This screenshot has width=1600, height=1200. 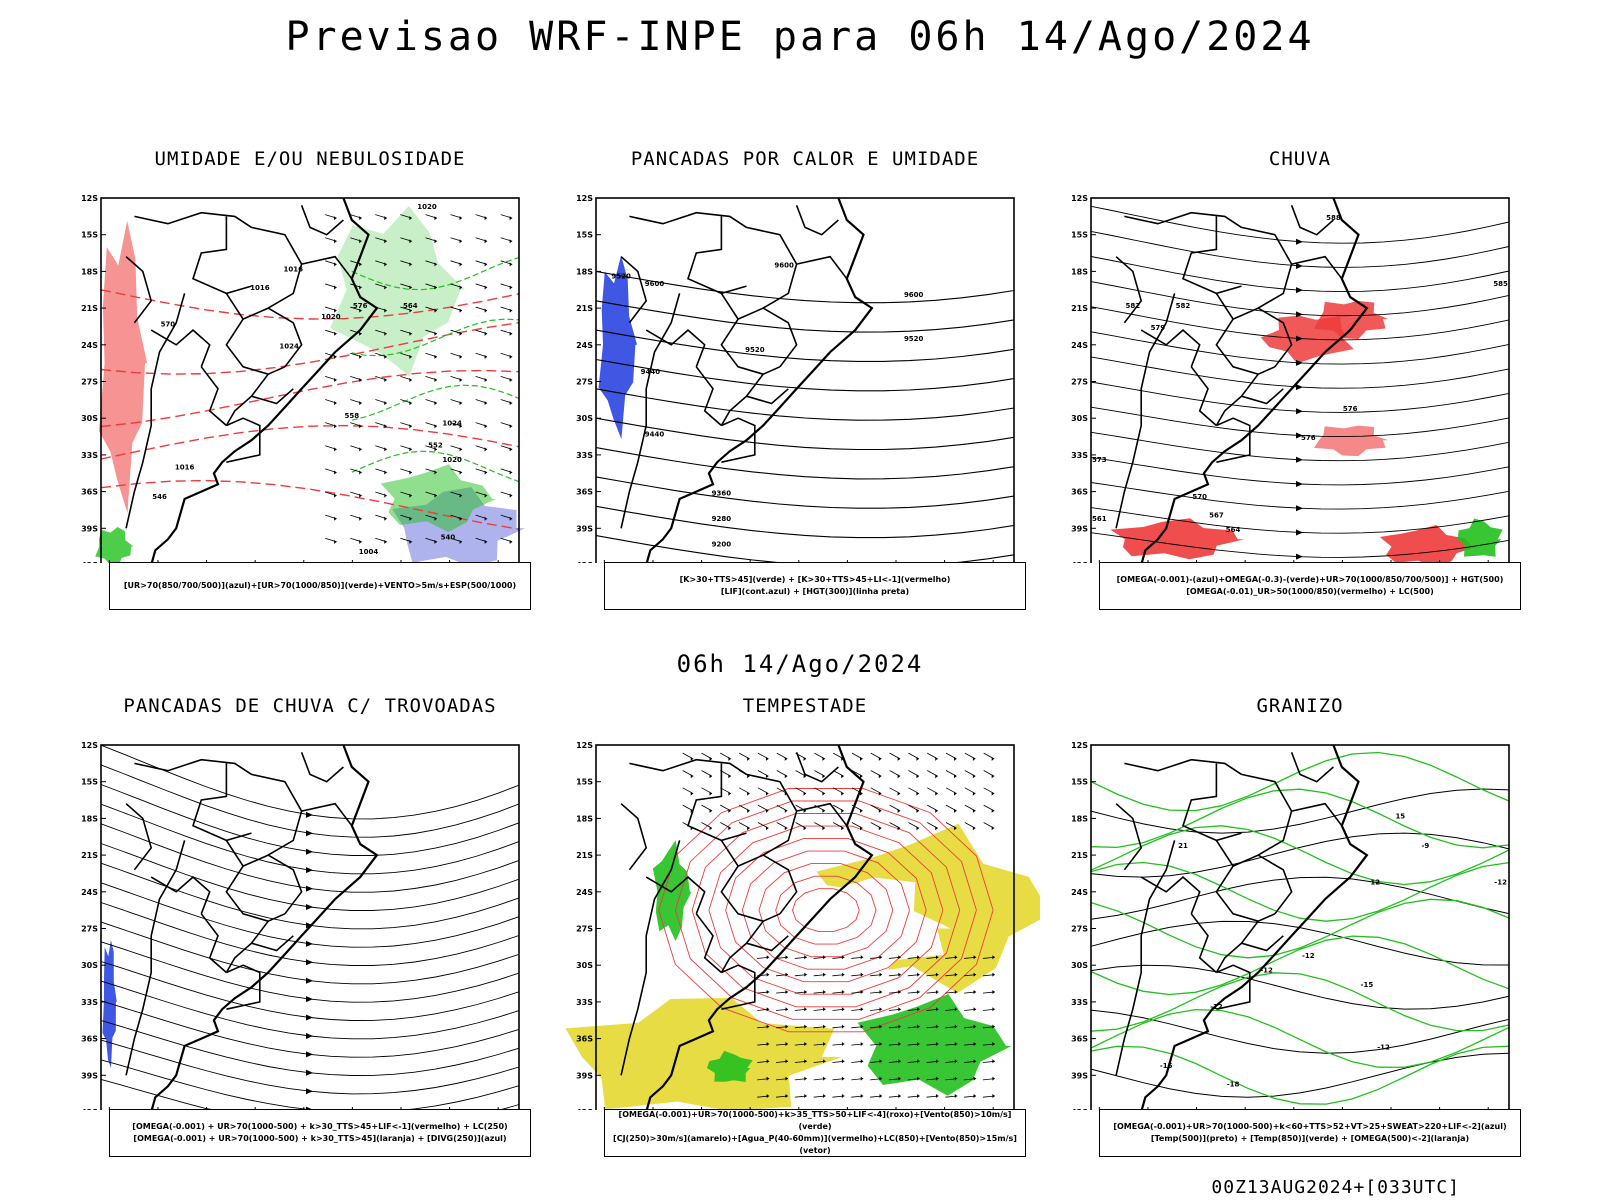 What do you see at coordinates (584, 528) in the screenshot?
I see `lat-label: 39S` at bounding box center [584, 528].